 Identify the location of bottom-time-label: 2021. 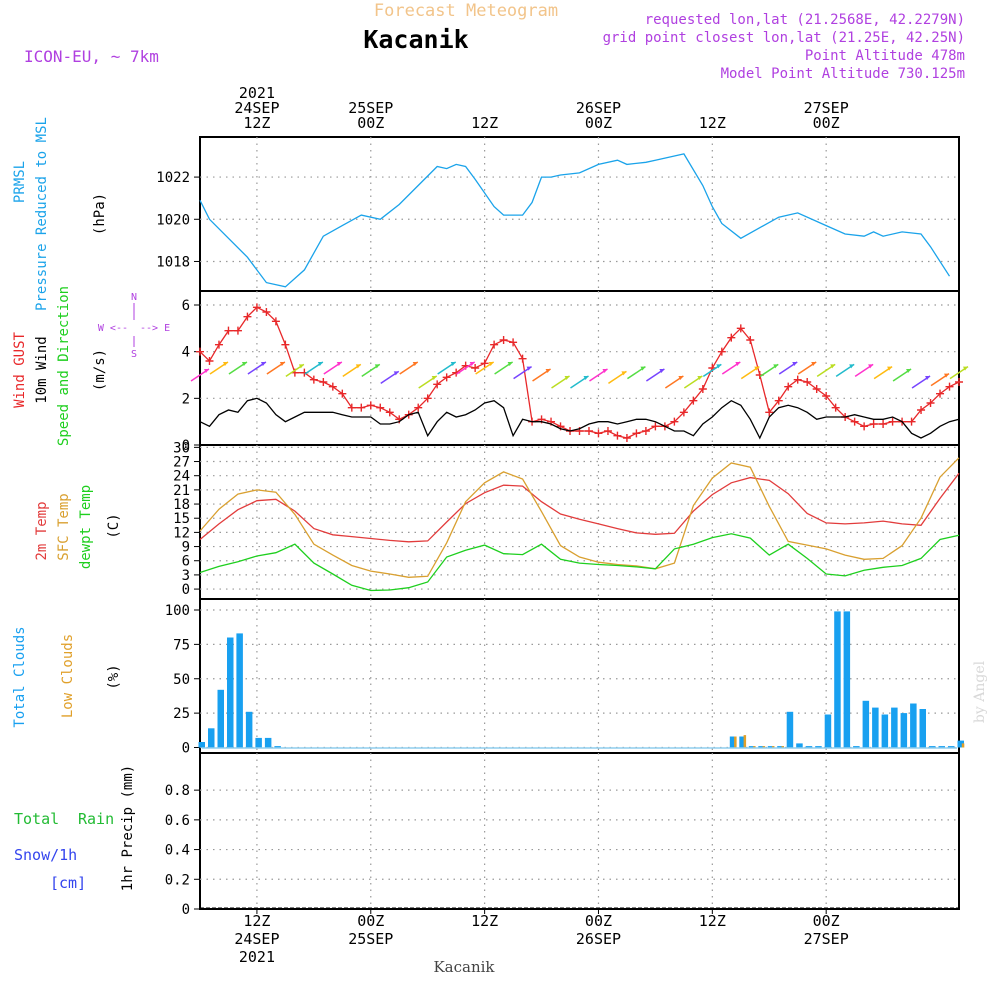
(257, 957).